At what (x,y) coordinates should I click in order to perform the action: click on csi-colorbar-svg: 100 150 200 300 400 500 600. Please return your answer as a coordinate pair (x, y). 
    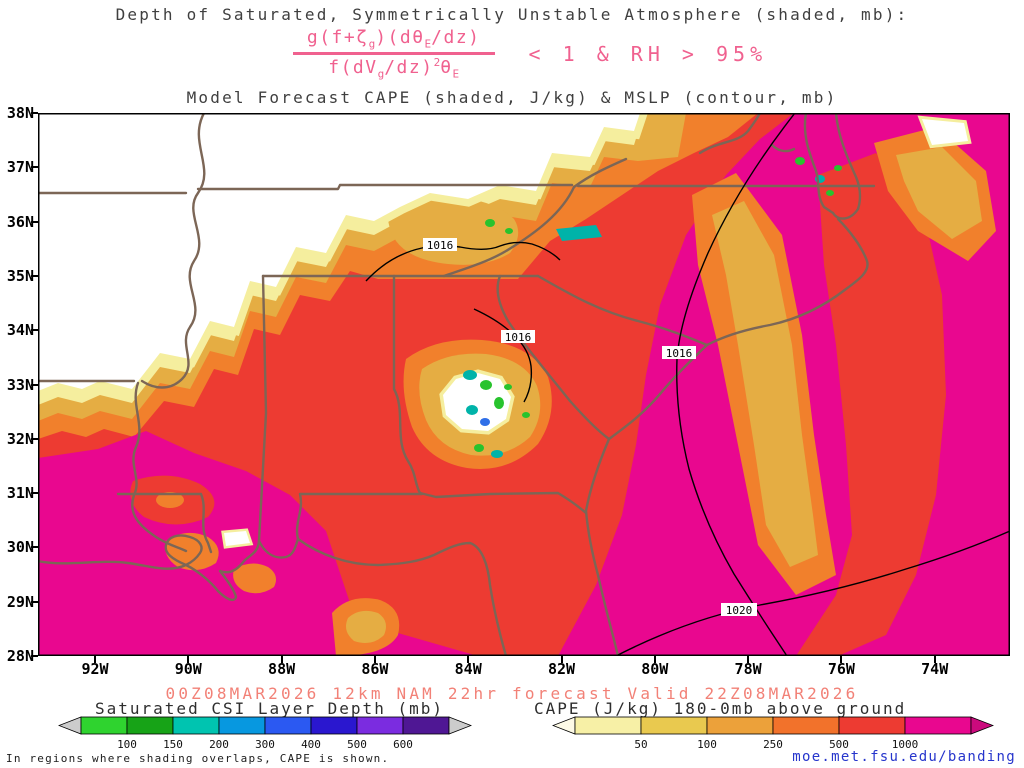
    Looking at the image, I should click on (265, 733).